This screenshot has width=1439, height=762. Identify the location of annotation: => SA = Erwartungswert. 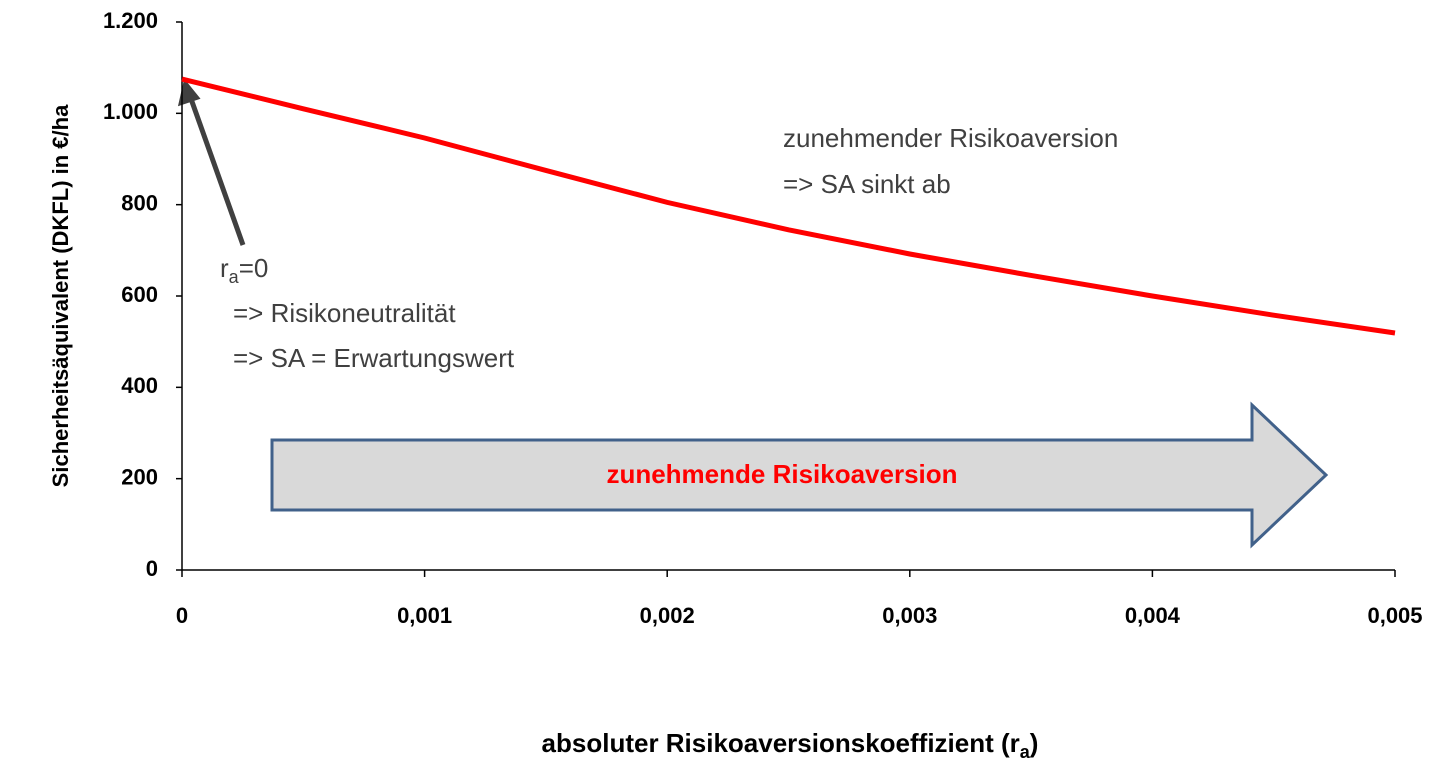
(374, 358).